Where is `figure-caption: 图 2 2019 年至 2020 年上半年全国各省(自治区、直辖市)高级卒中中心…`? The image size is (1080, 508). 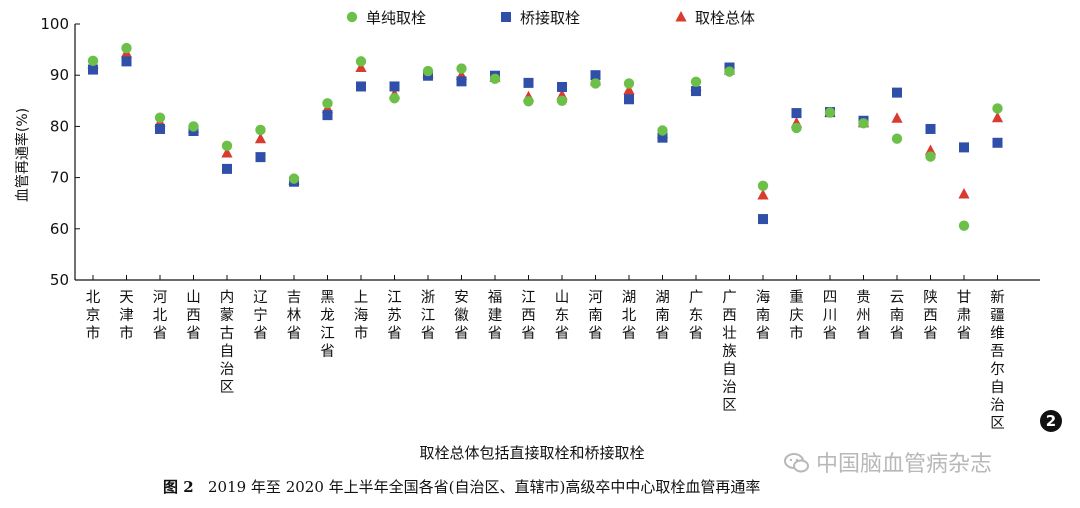 figure-caption: 图 2 2019 年至 2020 年上半年全国各省(自治区、直辖市)高级卒中中心… is located at coordinates (461, 486).